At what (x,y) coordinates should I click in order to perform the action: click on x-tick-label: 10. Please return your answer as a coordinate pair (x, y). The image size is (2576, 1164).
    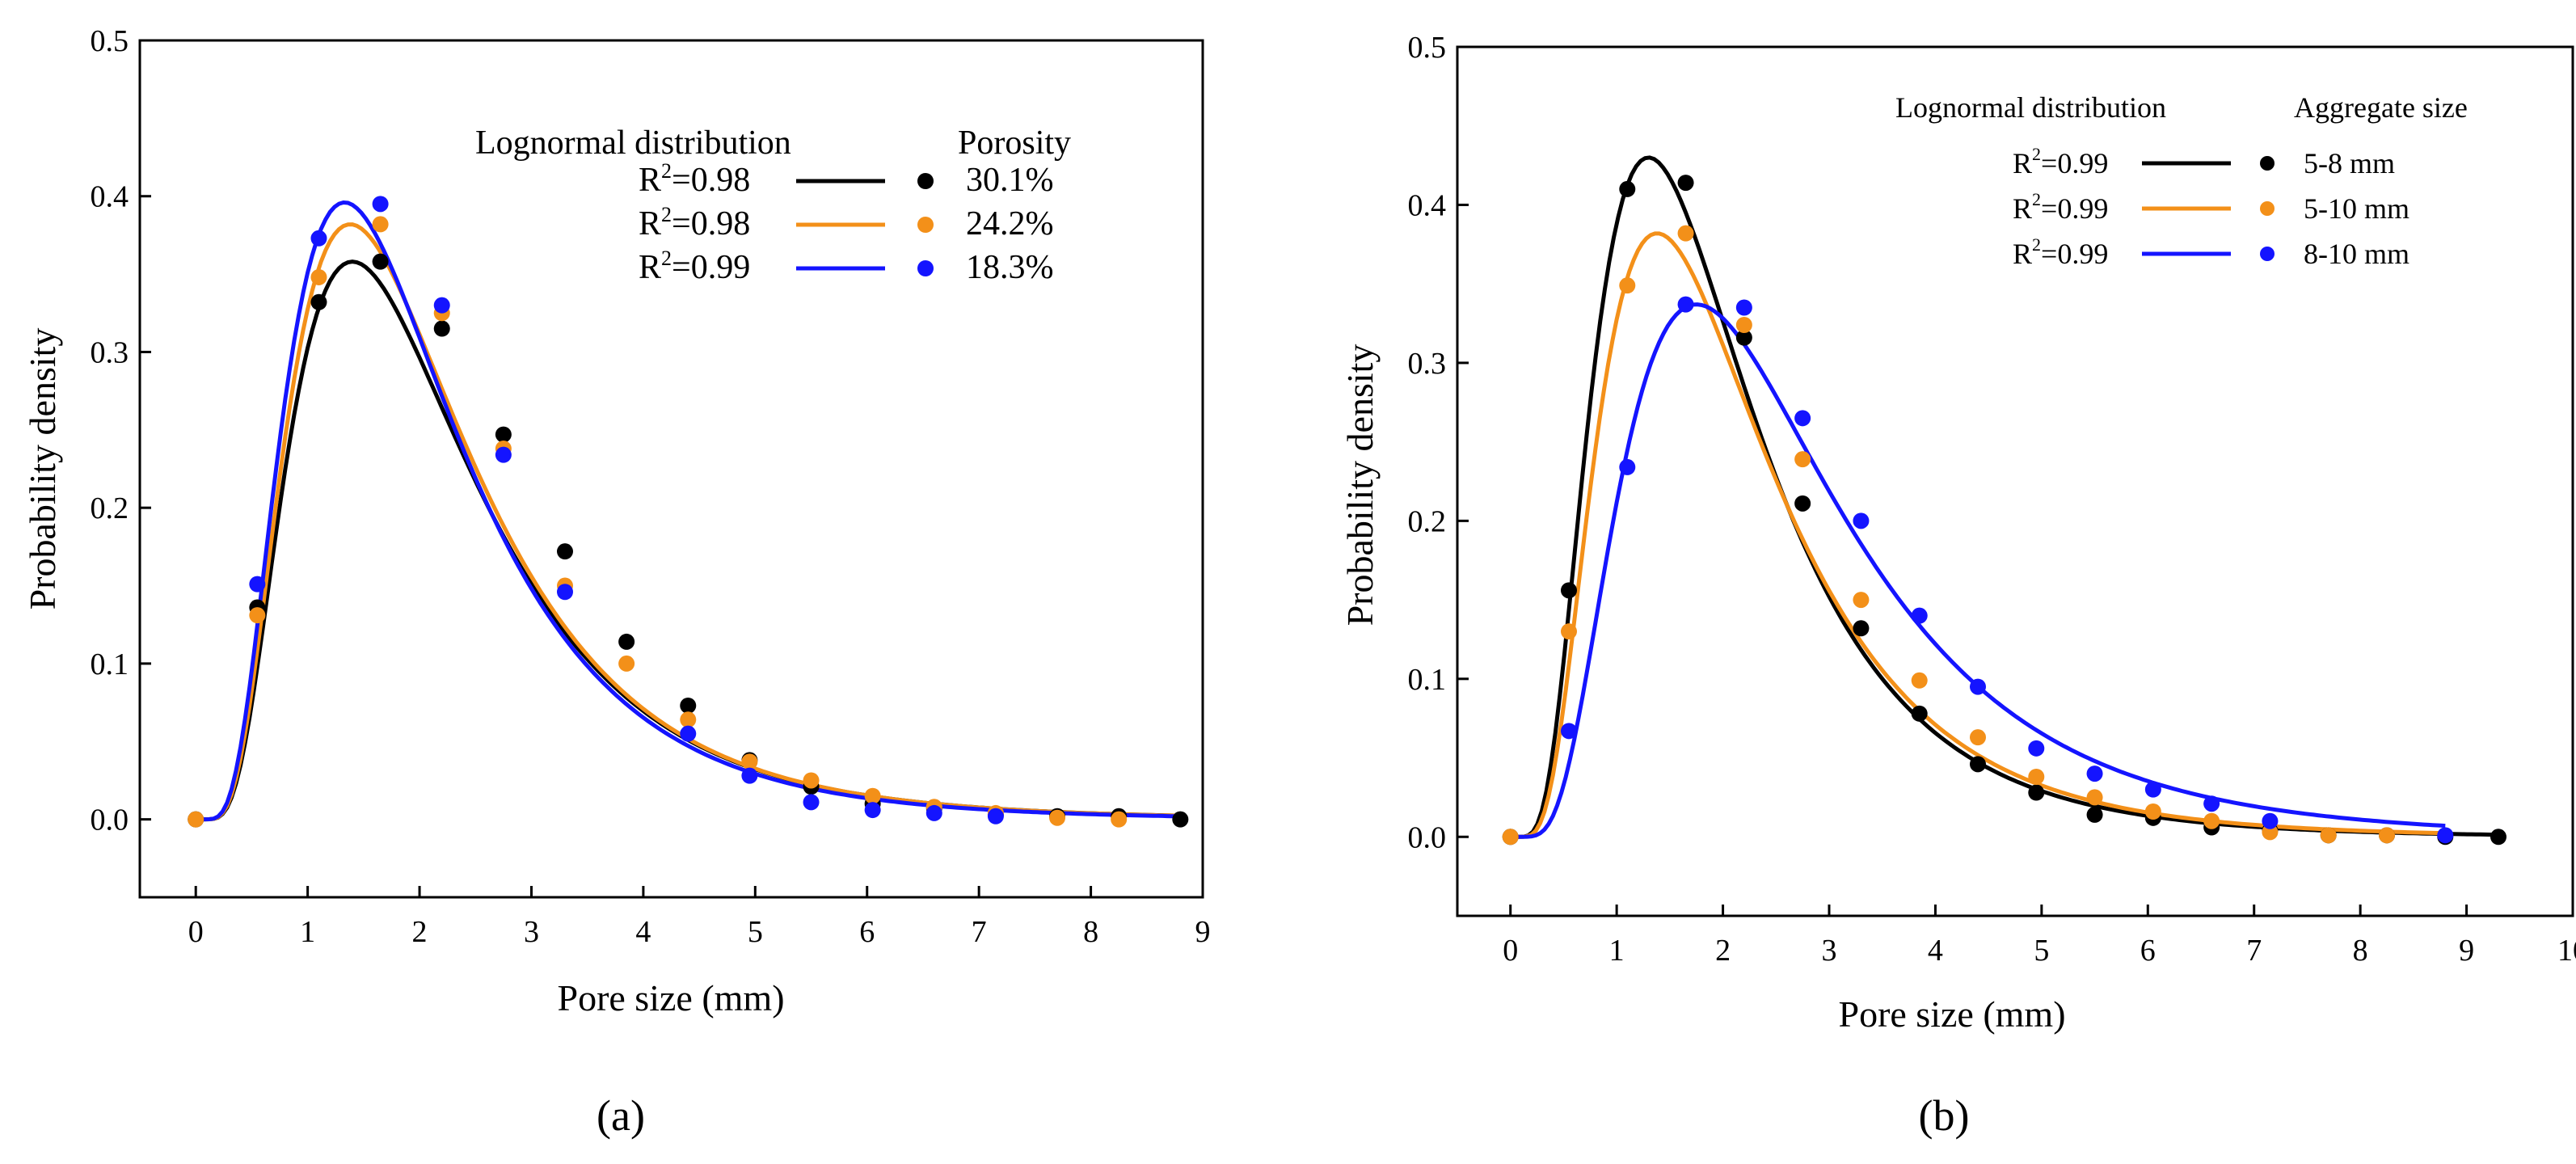
    Looking at the image, I should click on (2566, 951).